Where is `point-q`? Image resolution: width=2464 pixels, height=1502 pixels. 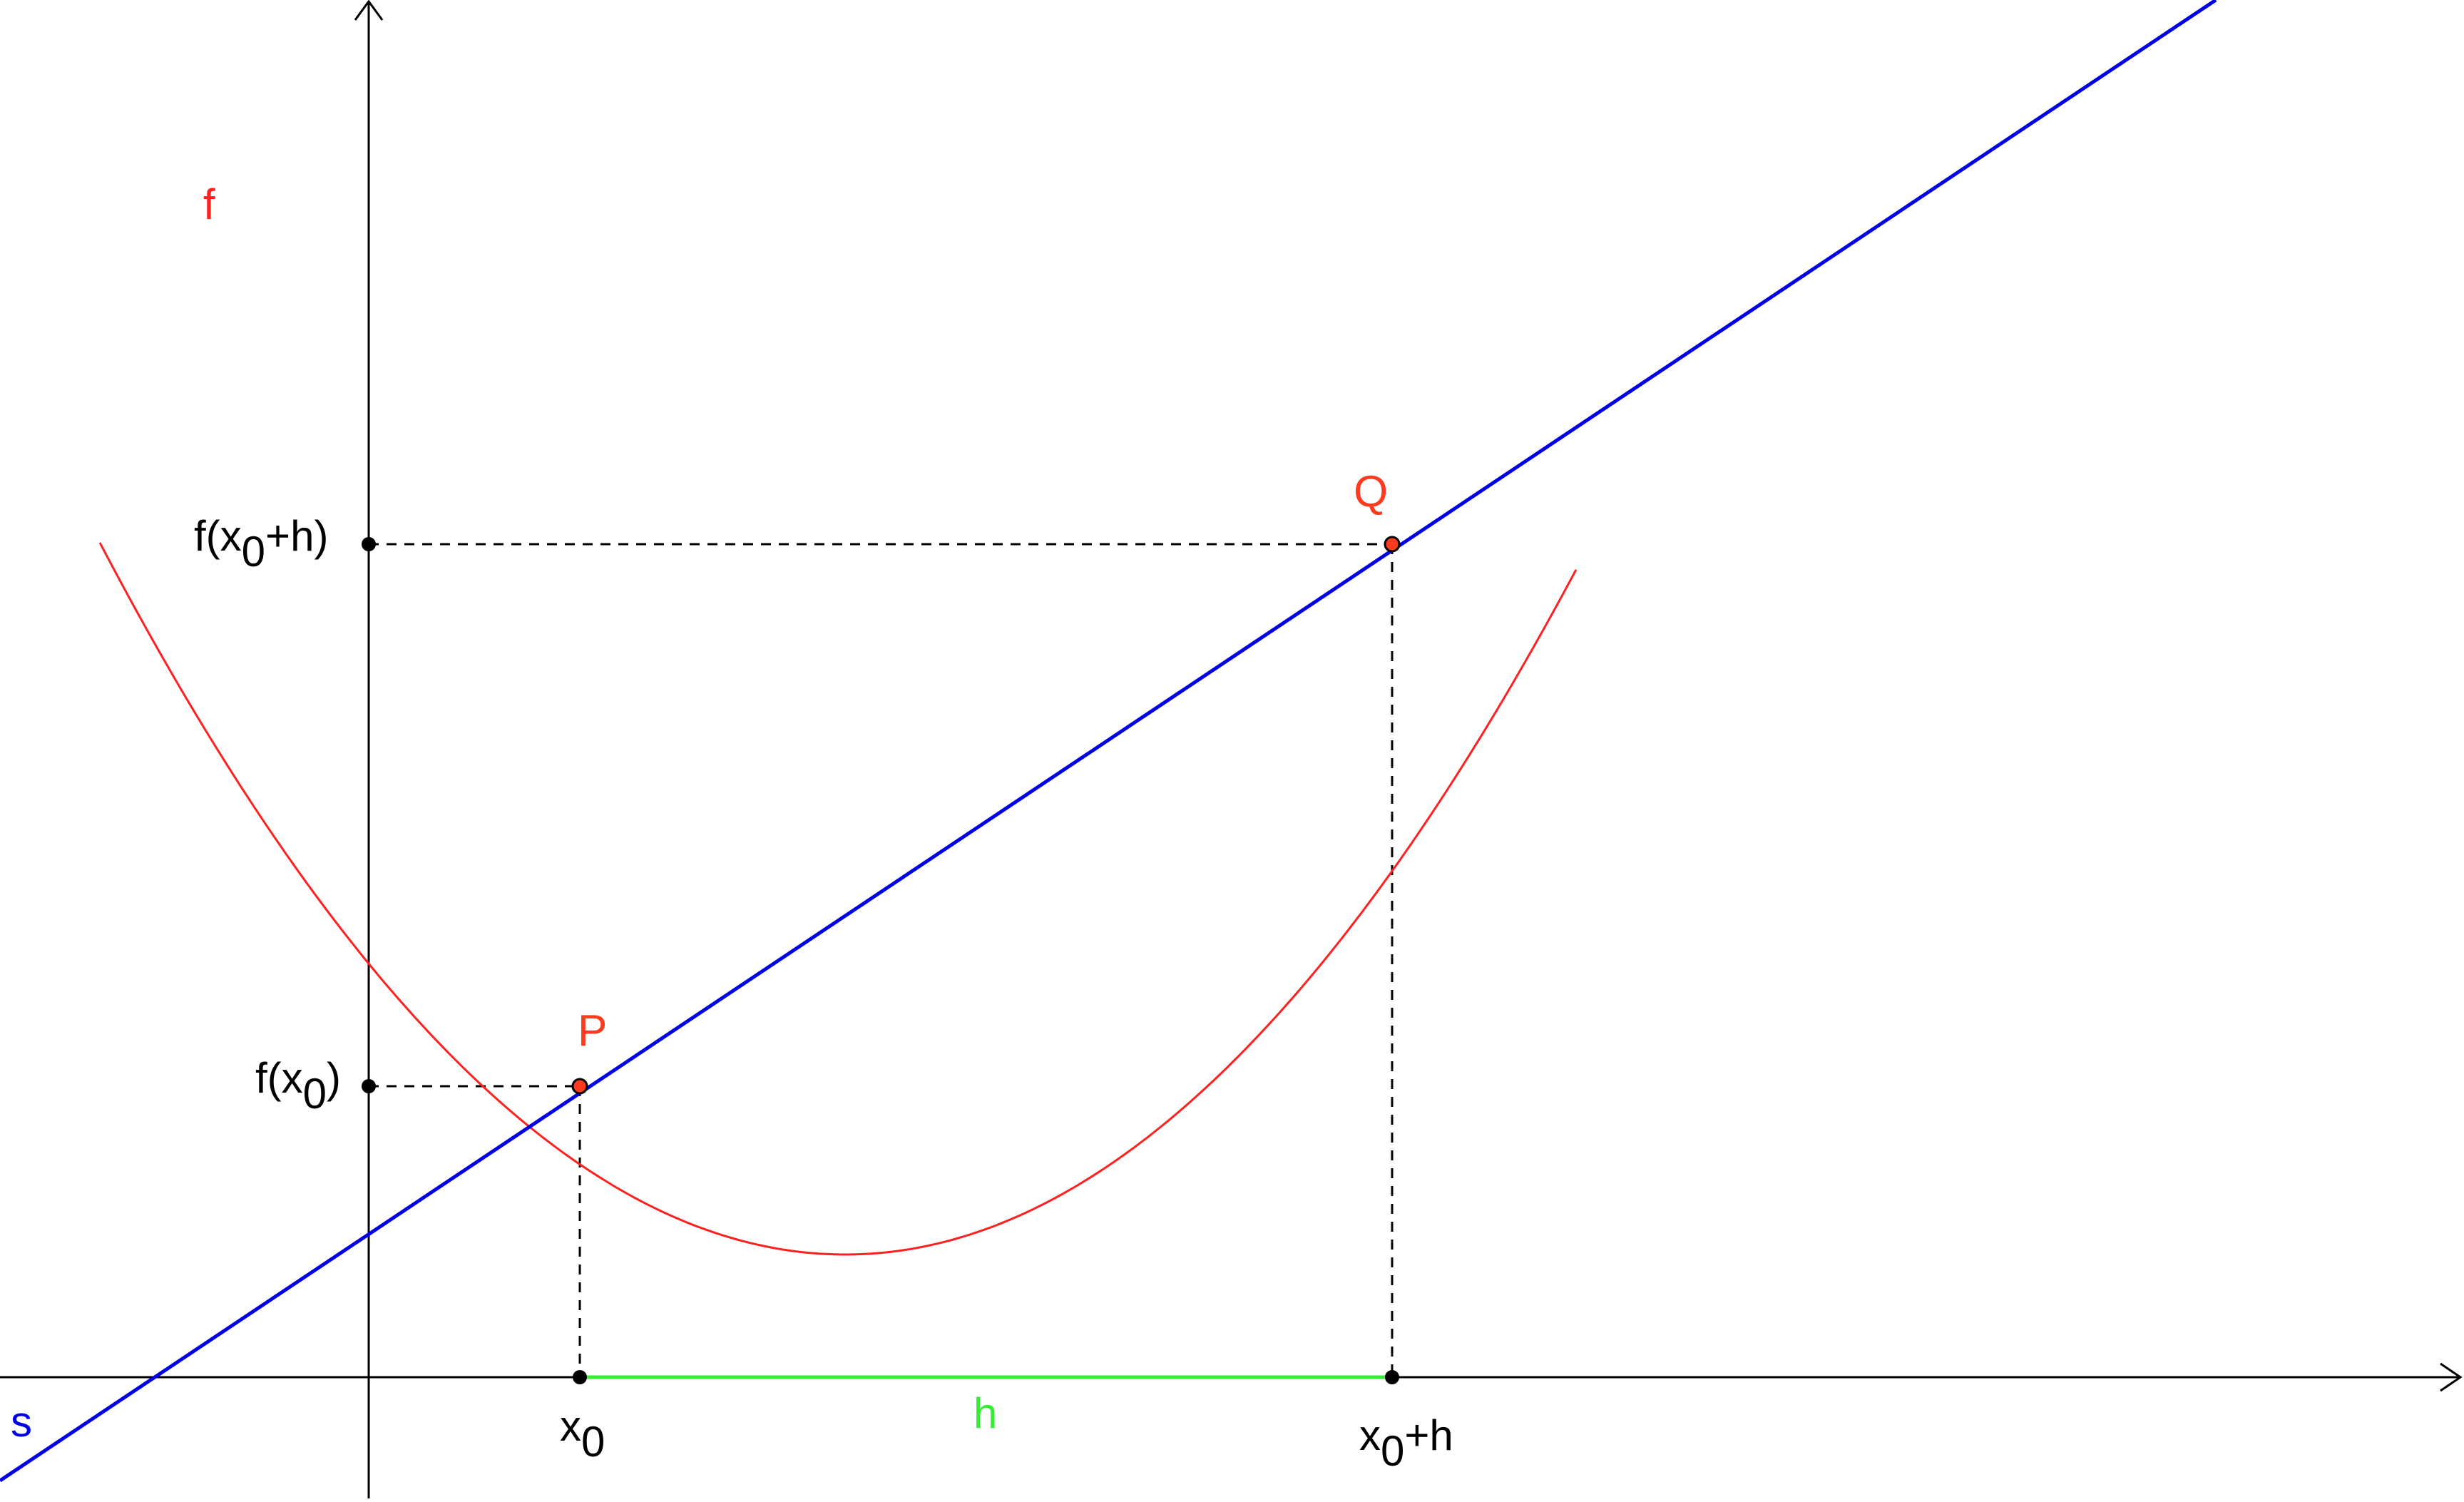 point-q is located at coordinates (1392, 544).